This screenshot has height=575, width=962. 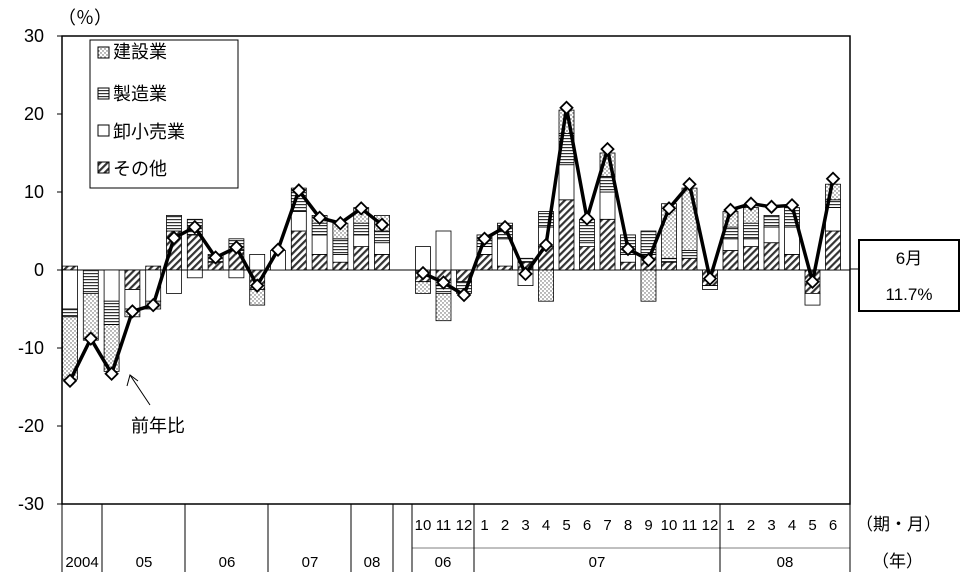 I want to click on x-year-label: 05, so click(x=144, y=562).